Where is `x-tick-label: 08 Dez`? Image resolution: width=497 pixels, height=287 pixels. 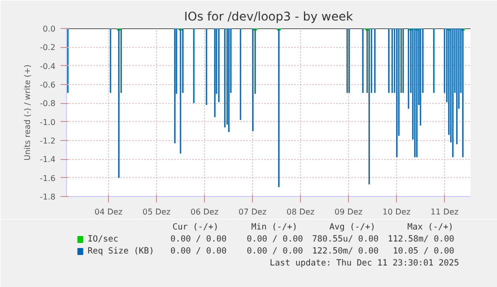
x-tick-label: 08 Dez is located at coordinates (300, 212).